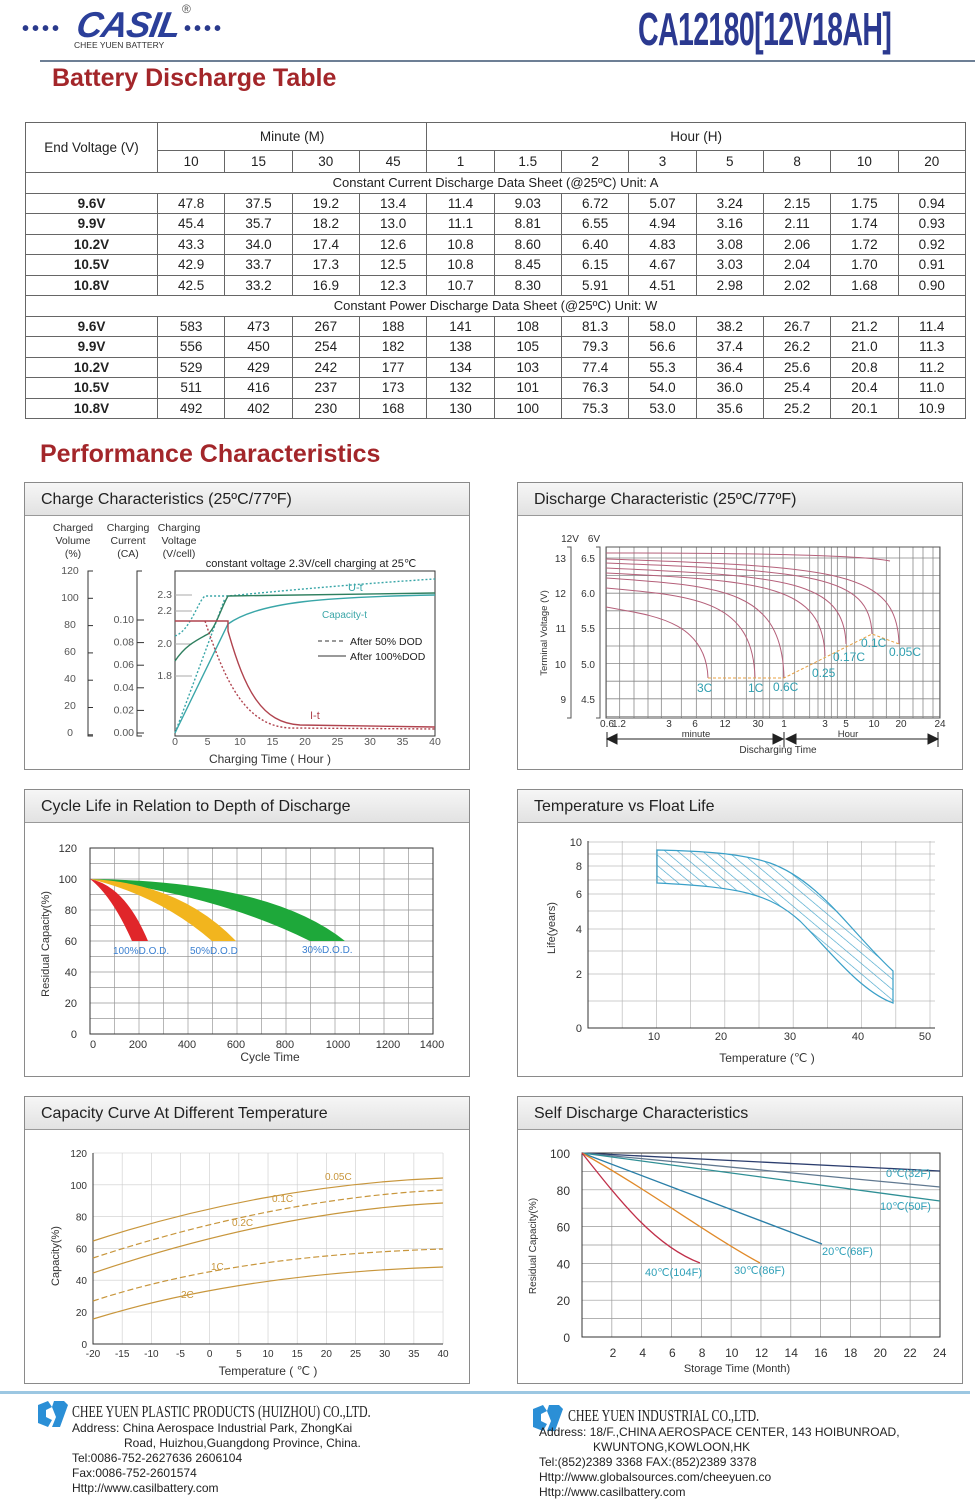 This screenshot has height=1500, width=977. I want to click on x-axis-title: Discharging Time, so click(778, 750).